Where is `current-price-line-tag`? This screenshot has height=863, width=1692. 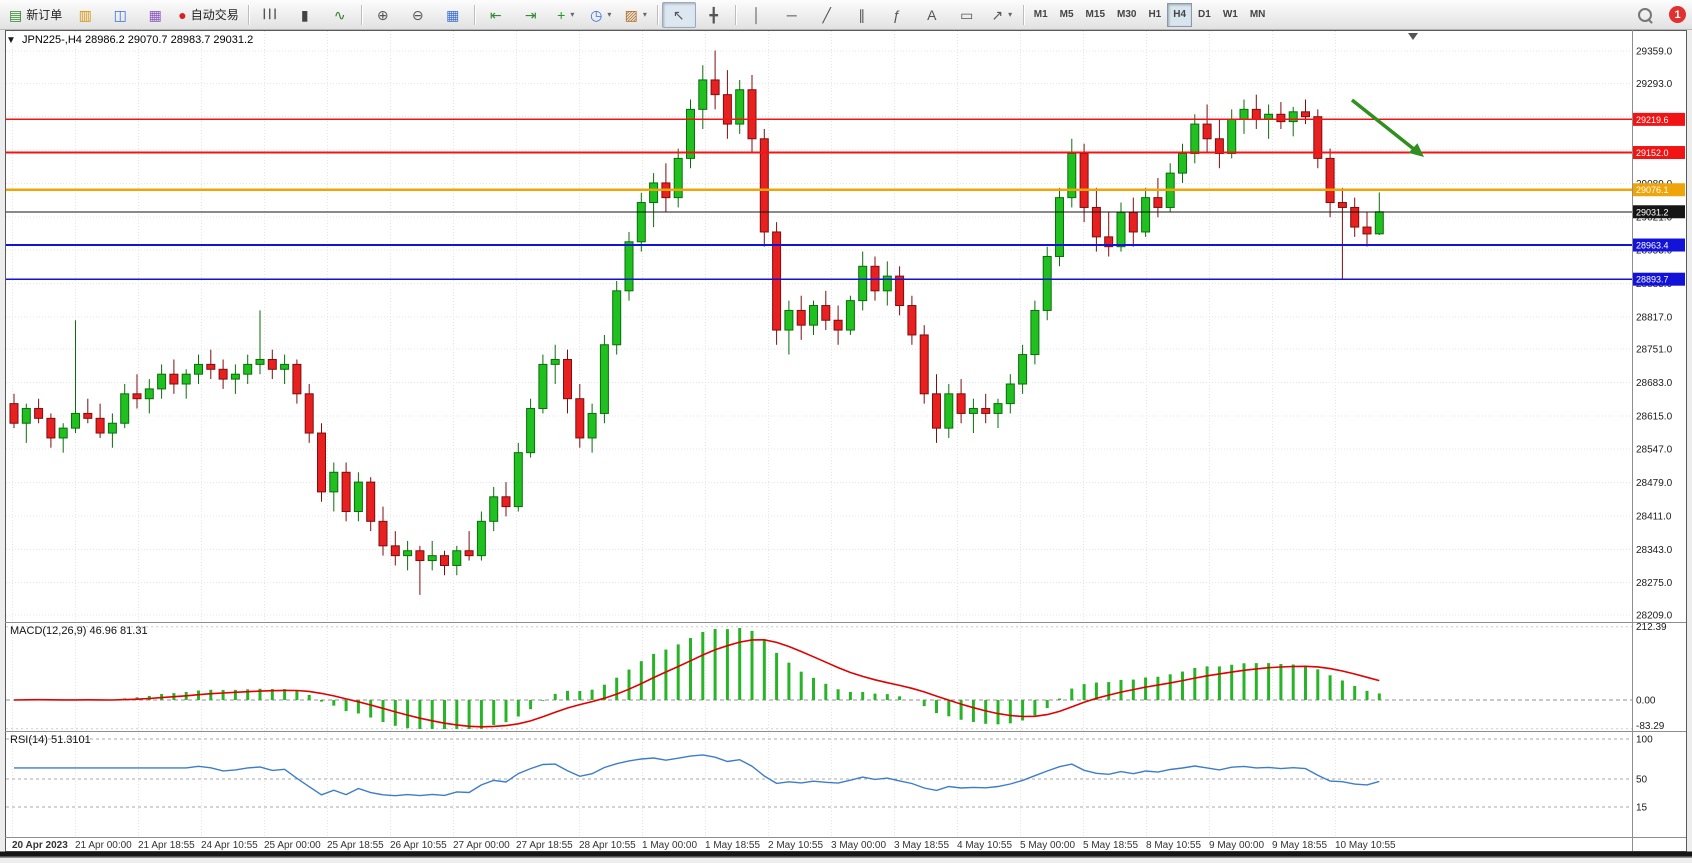
current-price-line-tag is located at coordinates (1659, 212).